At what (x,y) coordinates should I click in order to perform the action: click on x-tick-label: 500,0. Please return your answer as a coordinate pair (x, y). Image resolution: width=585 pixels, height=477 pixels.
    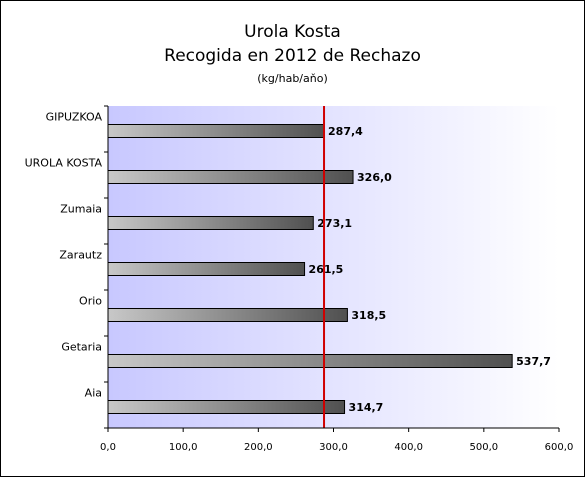
    Looking at the image, I should click on (484, 447).